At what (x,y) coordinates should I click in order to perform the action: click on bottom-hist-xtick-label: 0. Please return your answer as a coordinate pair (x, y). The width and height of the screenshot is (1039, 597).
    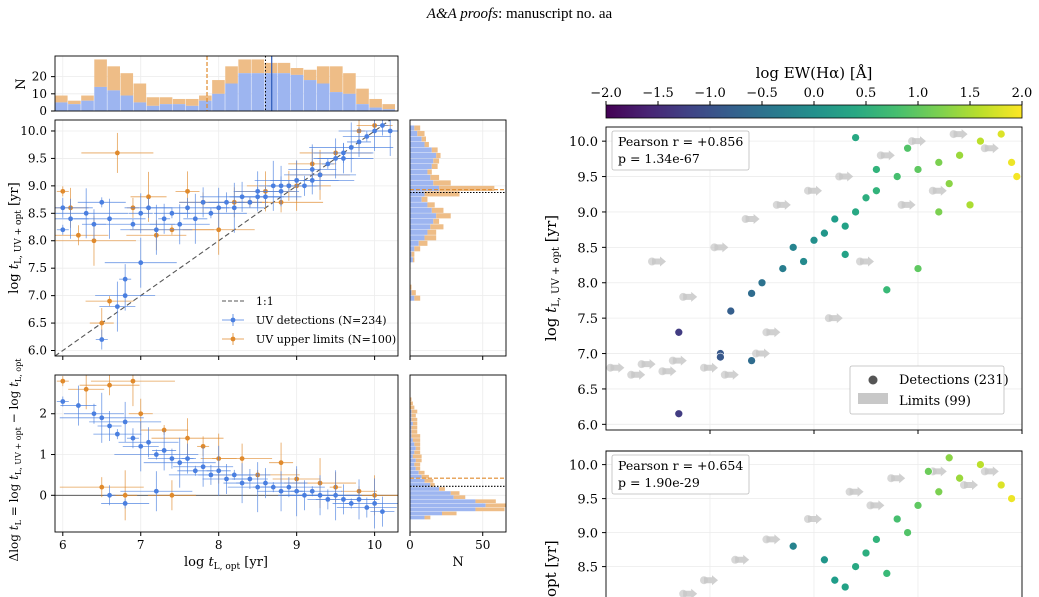
    Looking at the image, I should click on (410, 545).